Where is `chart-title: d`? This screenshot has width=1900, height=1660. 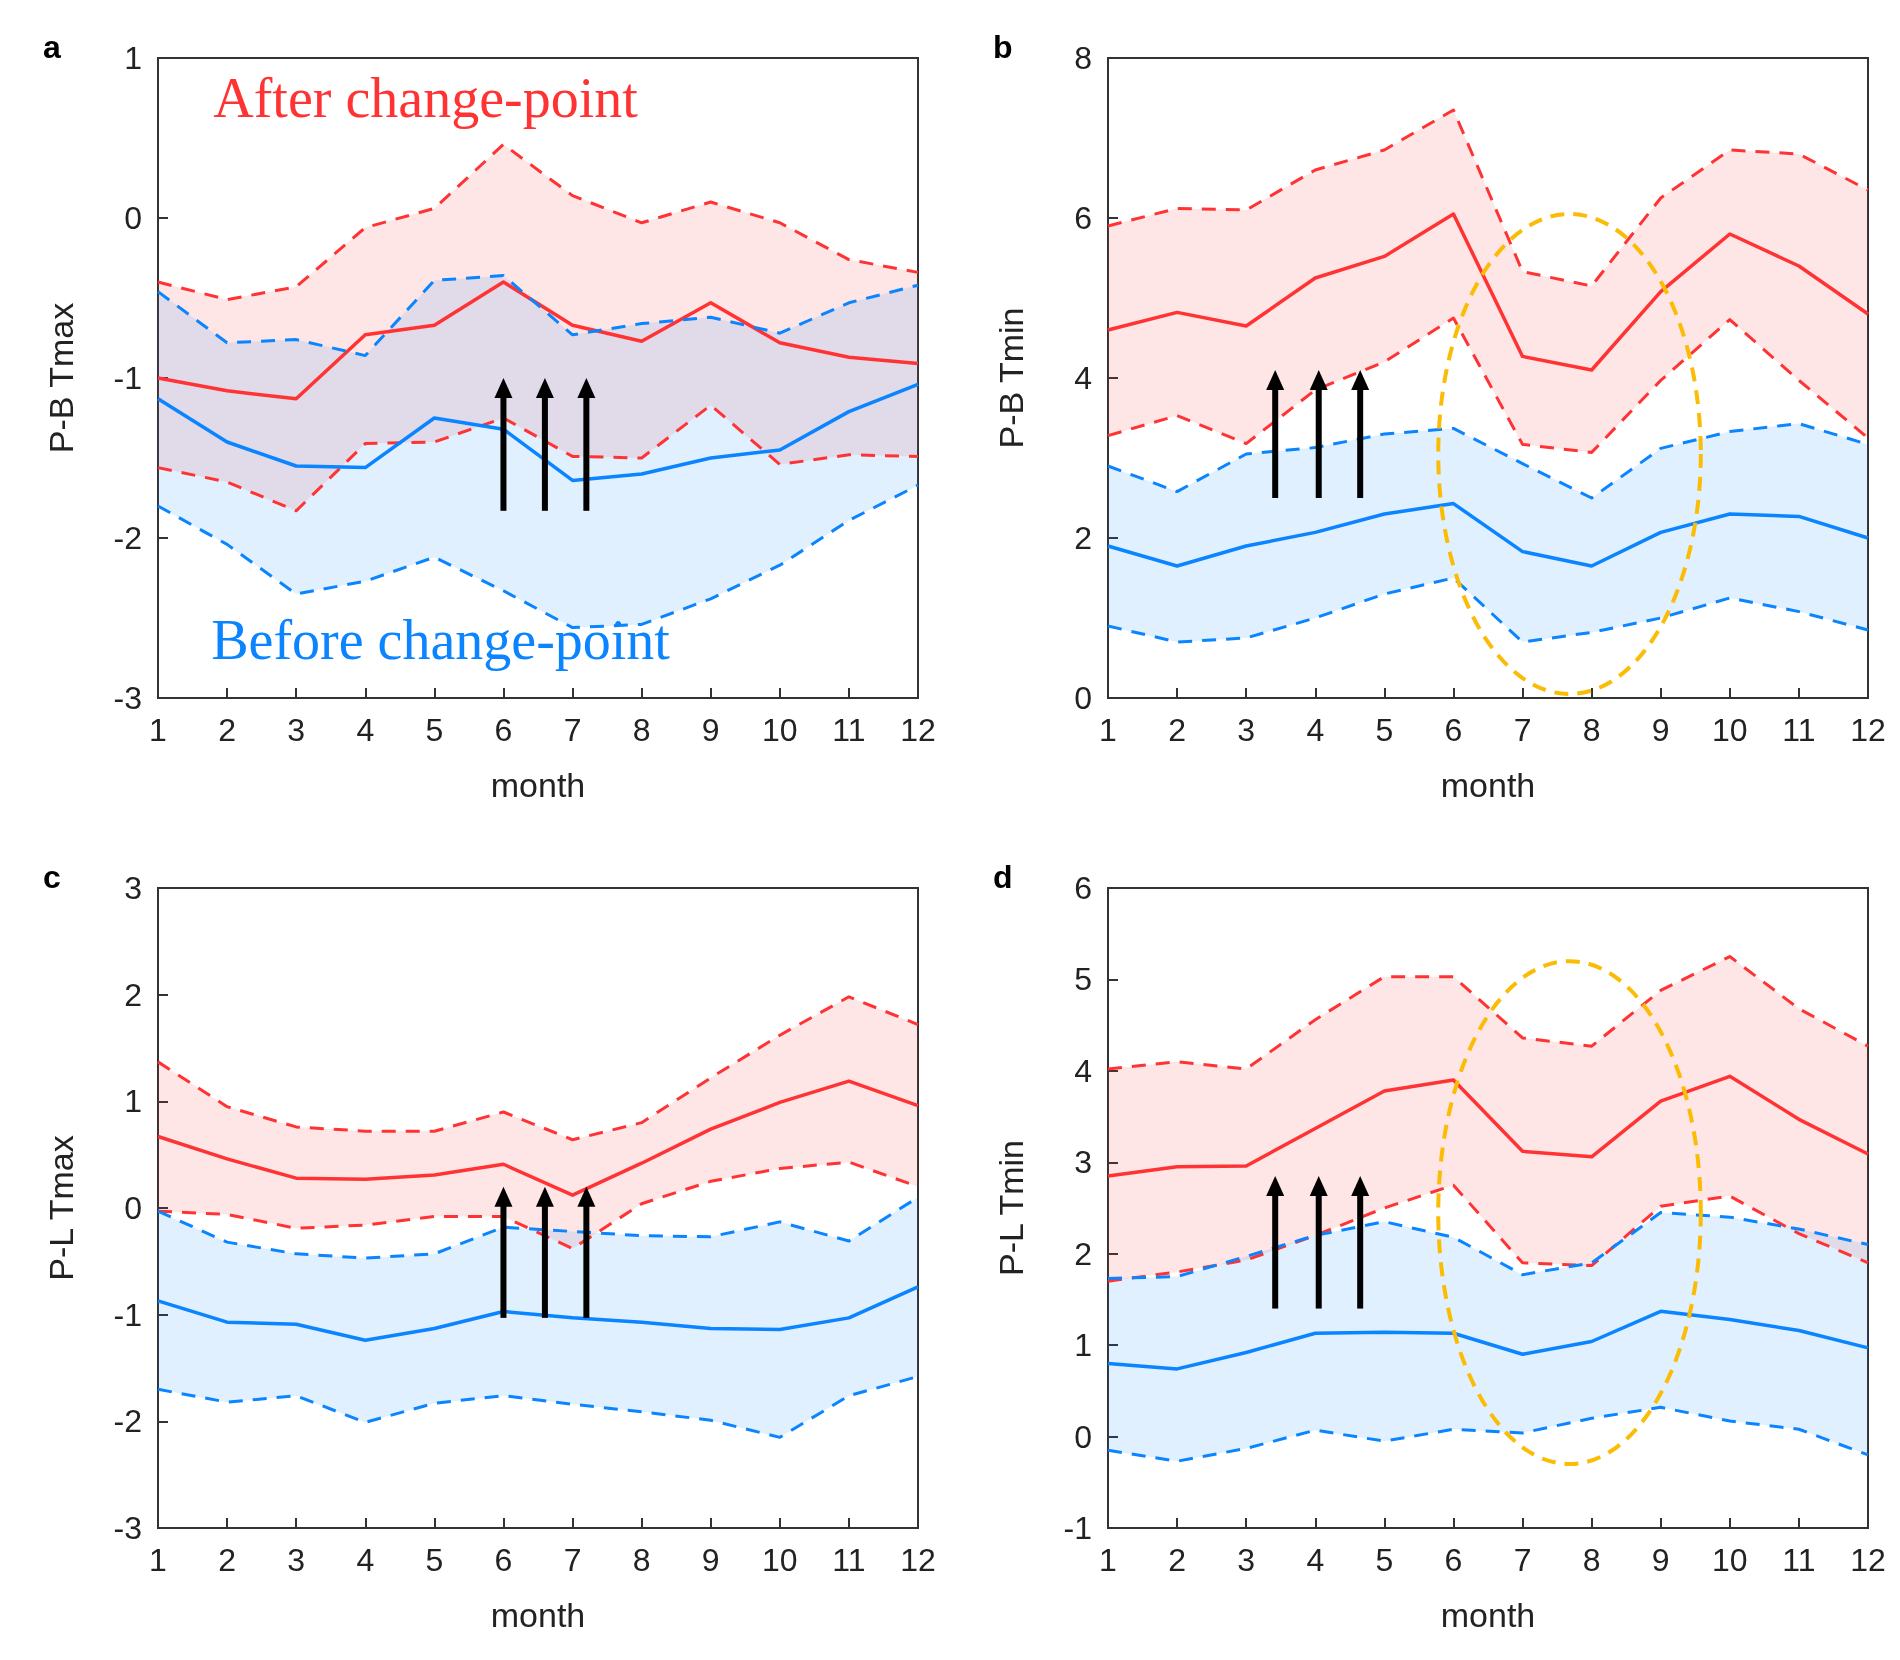 chart-title: d is located at coordinates (1003, 877).